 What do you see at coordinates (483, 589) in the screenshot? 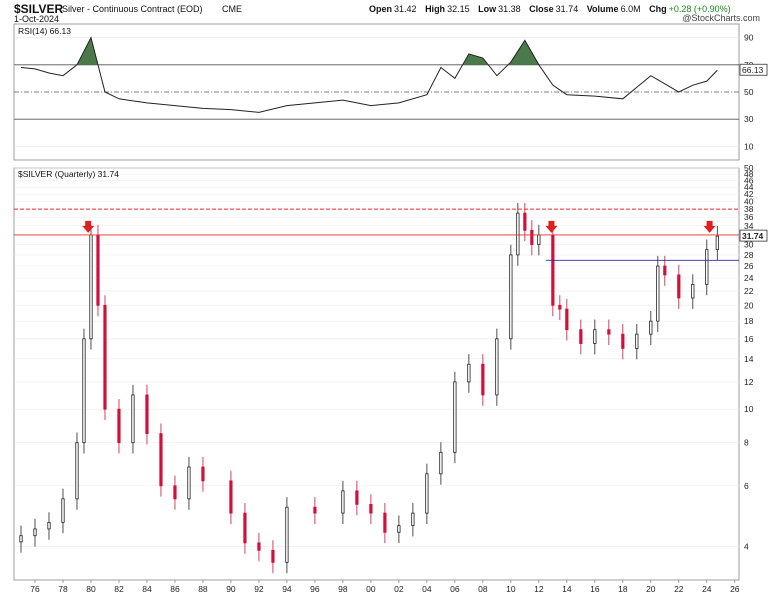
I see `x-tick-label: 08` at bounding box center [483, 589].